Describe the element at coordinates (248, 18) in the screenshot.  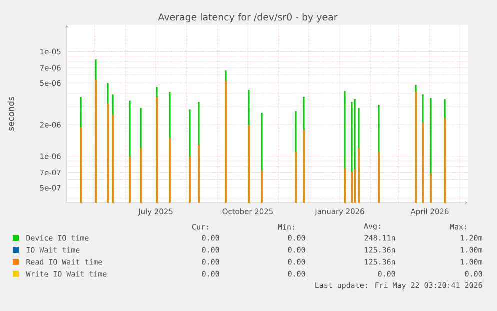
I see `chart-title: Average latency for /dev/sr0 - by year` at that location.